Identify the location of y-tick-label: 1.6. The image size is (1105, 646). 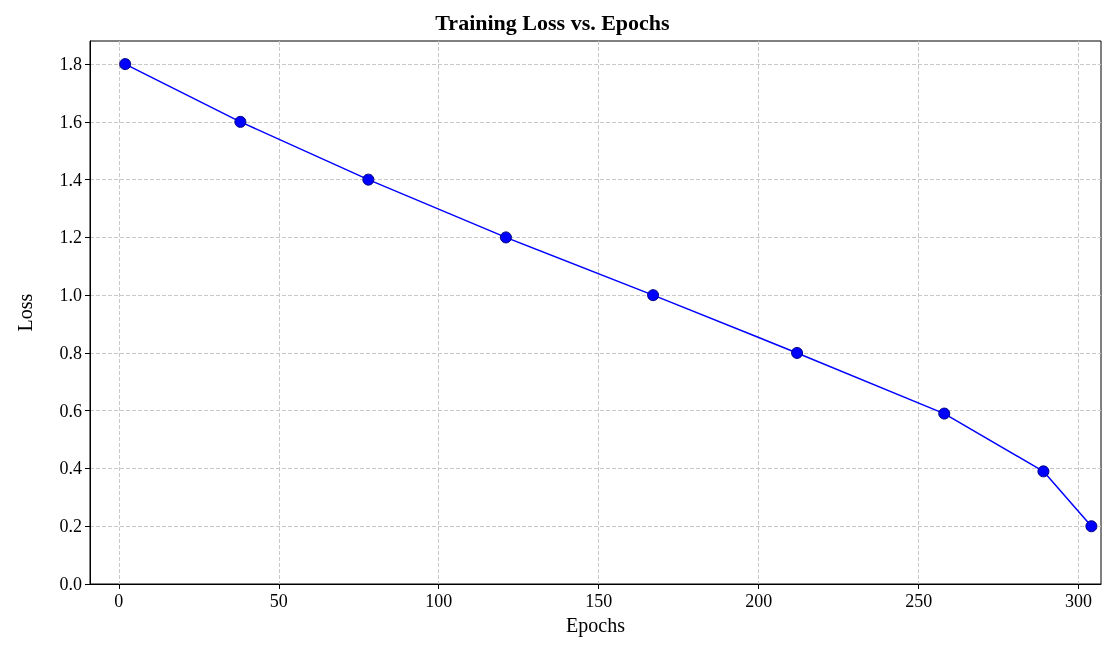
(70, 121).